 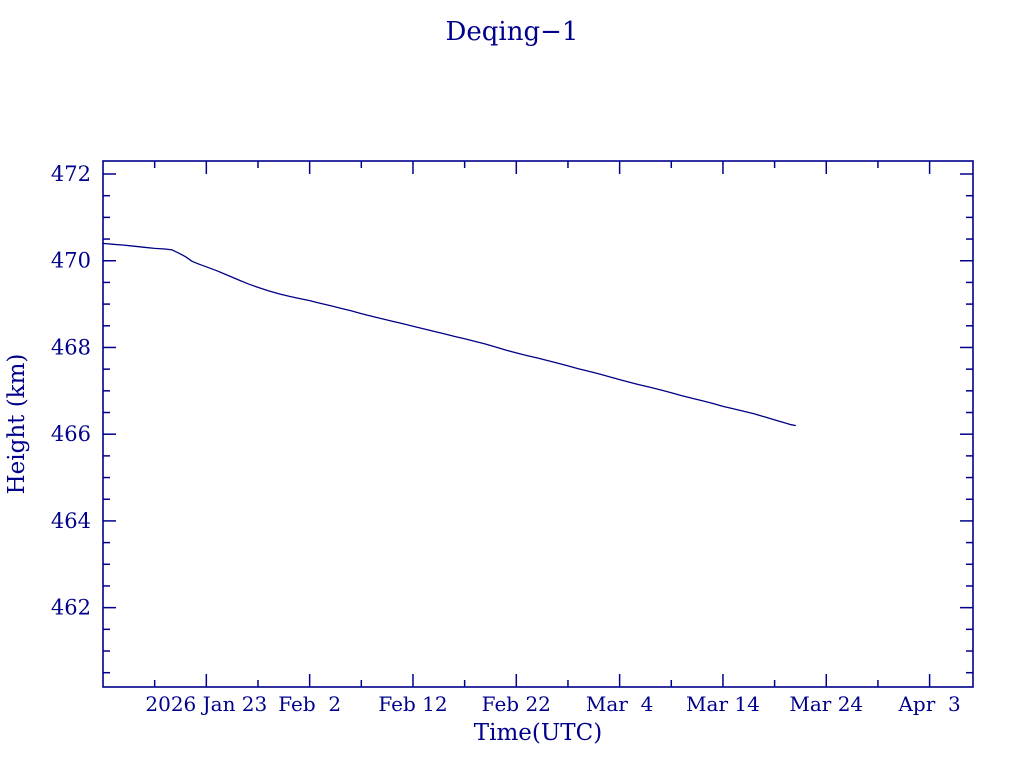 I want to click on y-axis-label: Height (km), so click(x=17, y=424).